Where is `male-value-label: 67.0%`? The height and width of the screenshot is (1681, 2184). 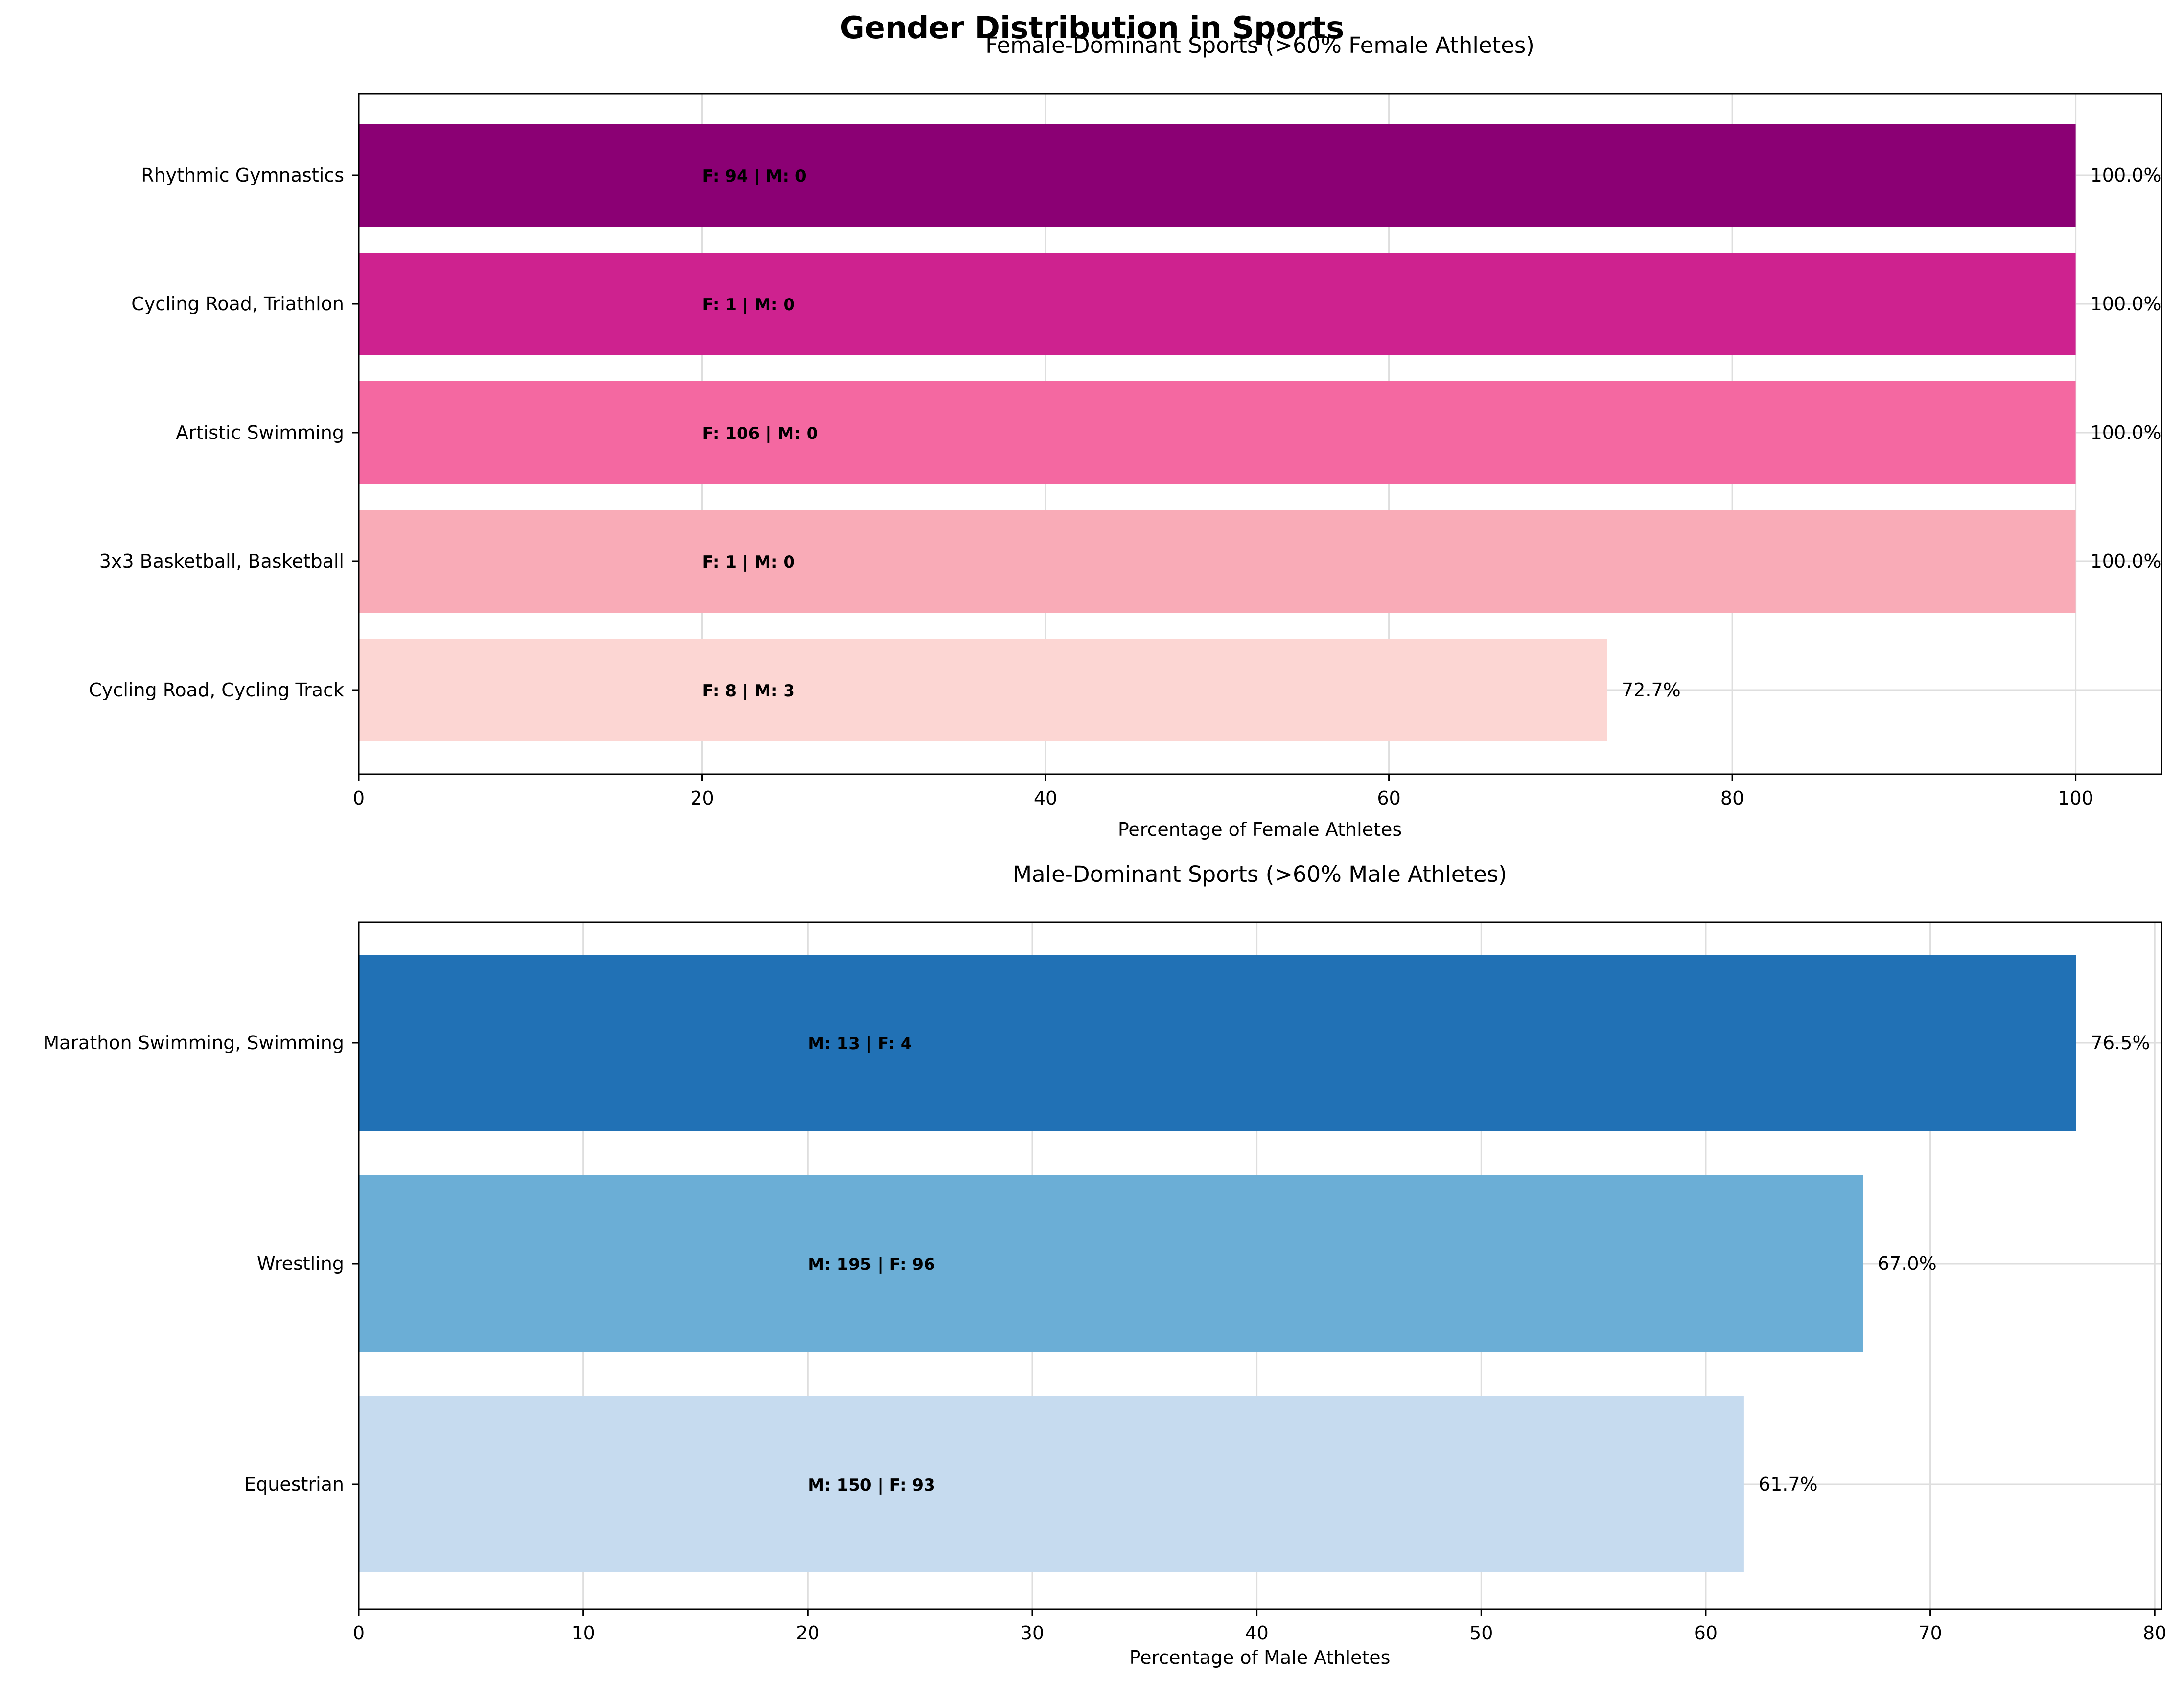 male-value-label: 67.0% is located at coordinates (1907, 1263).